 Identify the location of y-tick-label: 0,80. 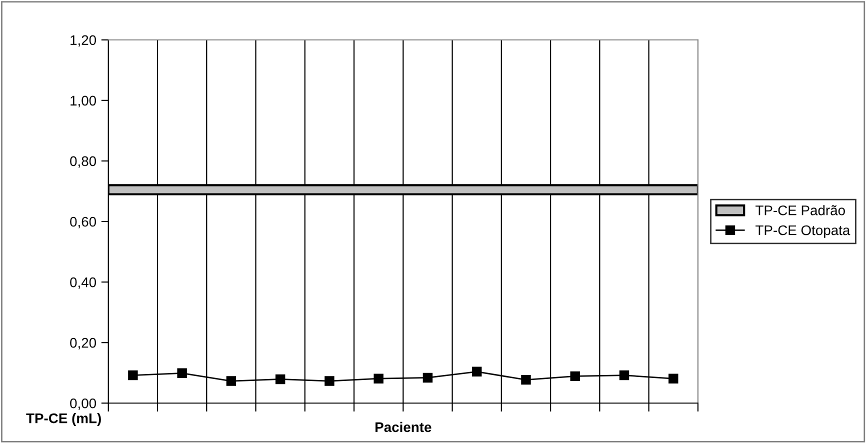
(83, 162).